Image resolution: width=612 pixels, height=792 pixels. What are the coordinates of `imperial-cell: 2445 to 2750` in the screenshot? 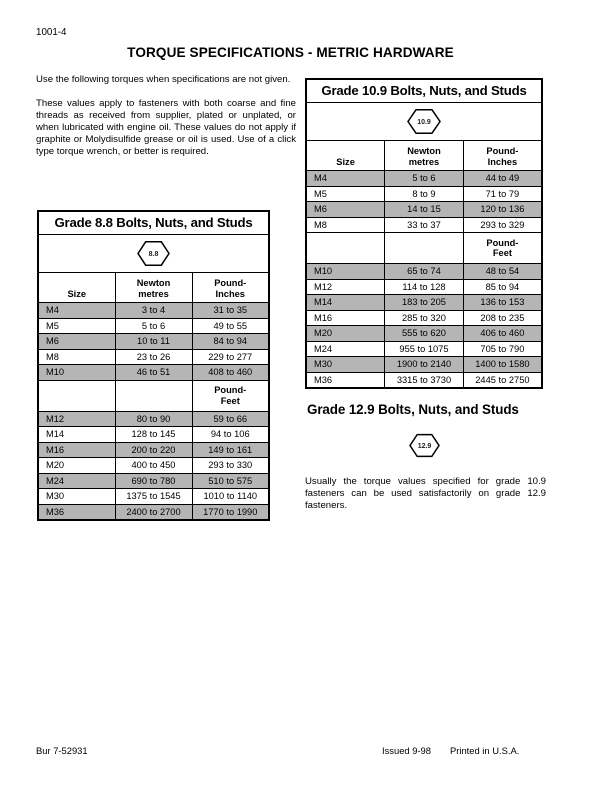 It's located at (502, 380).